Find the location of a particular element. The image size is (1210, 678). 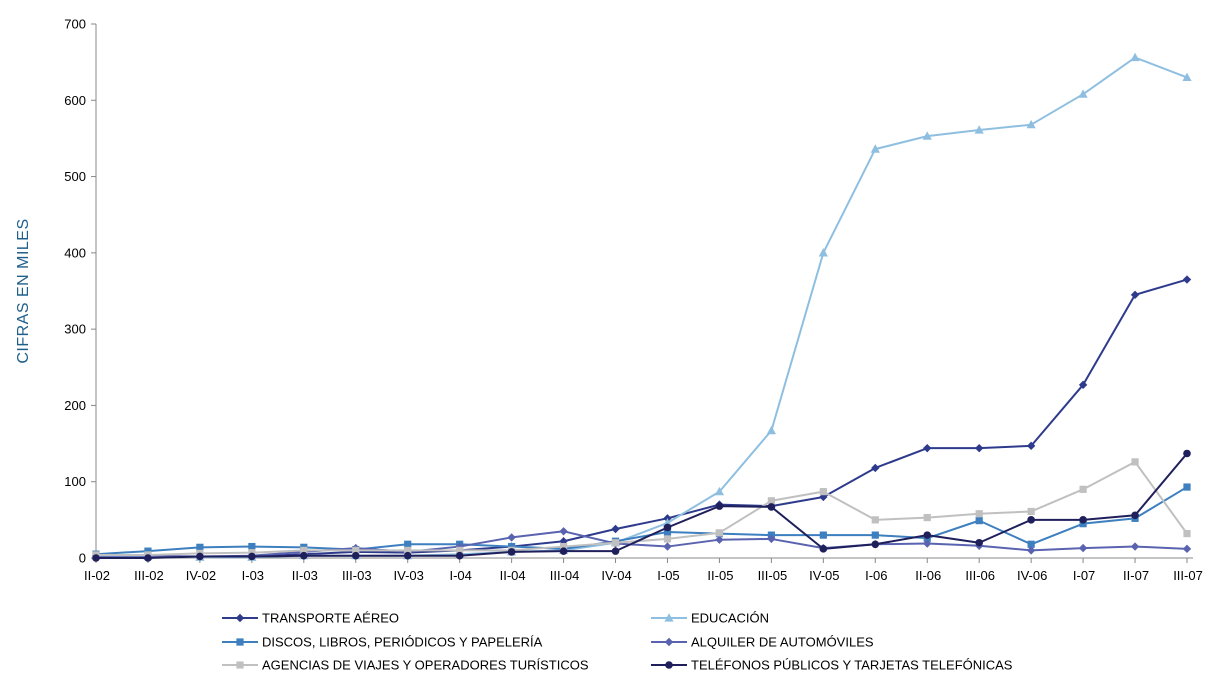

legend-label: TRANSPORTE AÉREO is located at coordinates (330, 618).